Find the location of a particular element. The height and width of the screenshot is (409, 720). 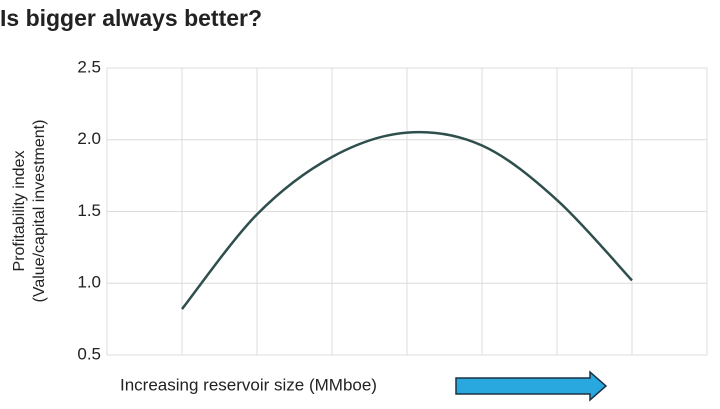

y-tick-label: 2.0 is located at coordinates (89, 138).